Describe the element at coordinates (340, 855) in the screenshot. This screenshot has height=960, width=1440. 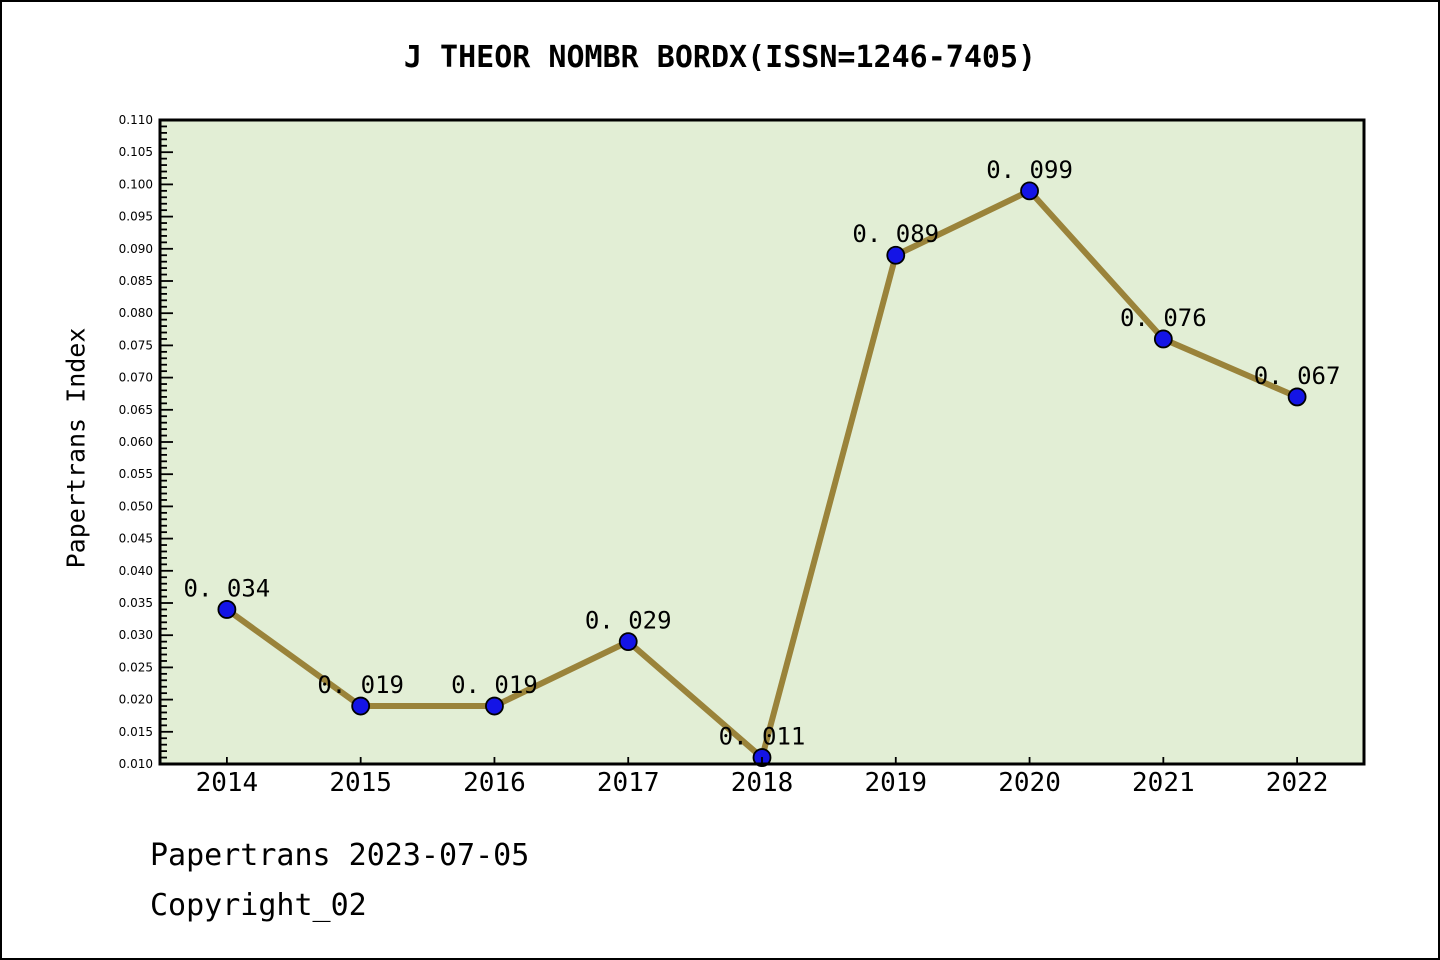
I see `footer-date: Papertrans 2023-07-05` at that location.